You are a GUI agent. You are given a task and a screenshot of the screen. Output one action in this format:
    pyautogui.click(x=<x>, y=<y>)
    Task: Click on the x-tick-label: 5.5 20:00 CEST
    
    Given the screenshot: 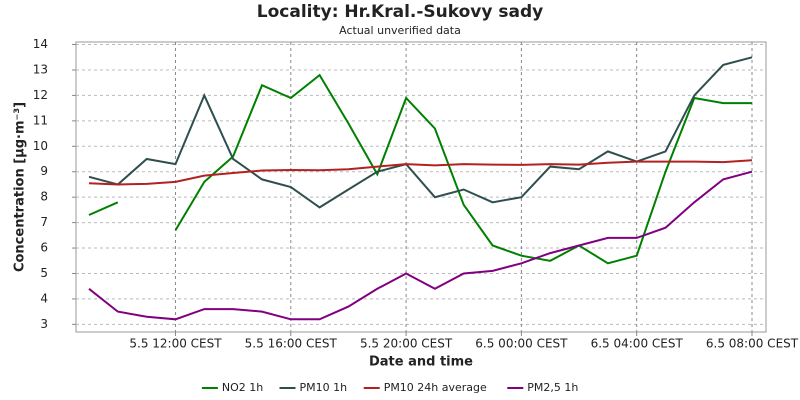 What is the action you would take?
    pyautogui.click(x=406, y=344)
    